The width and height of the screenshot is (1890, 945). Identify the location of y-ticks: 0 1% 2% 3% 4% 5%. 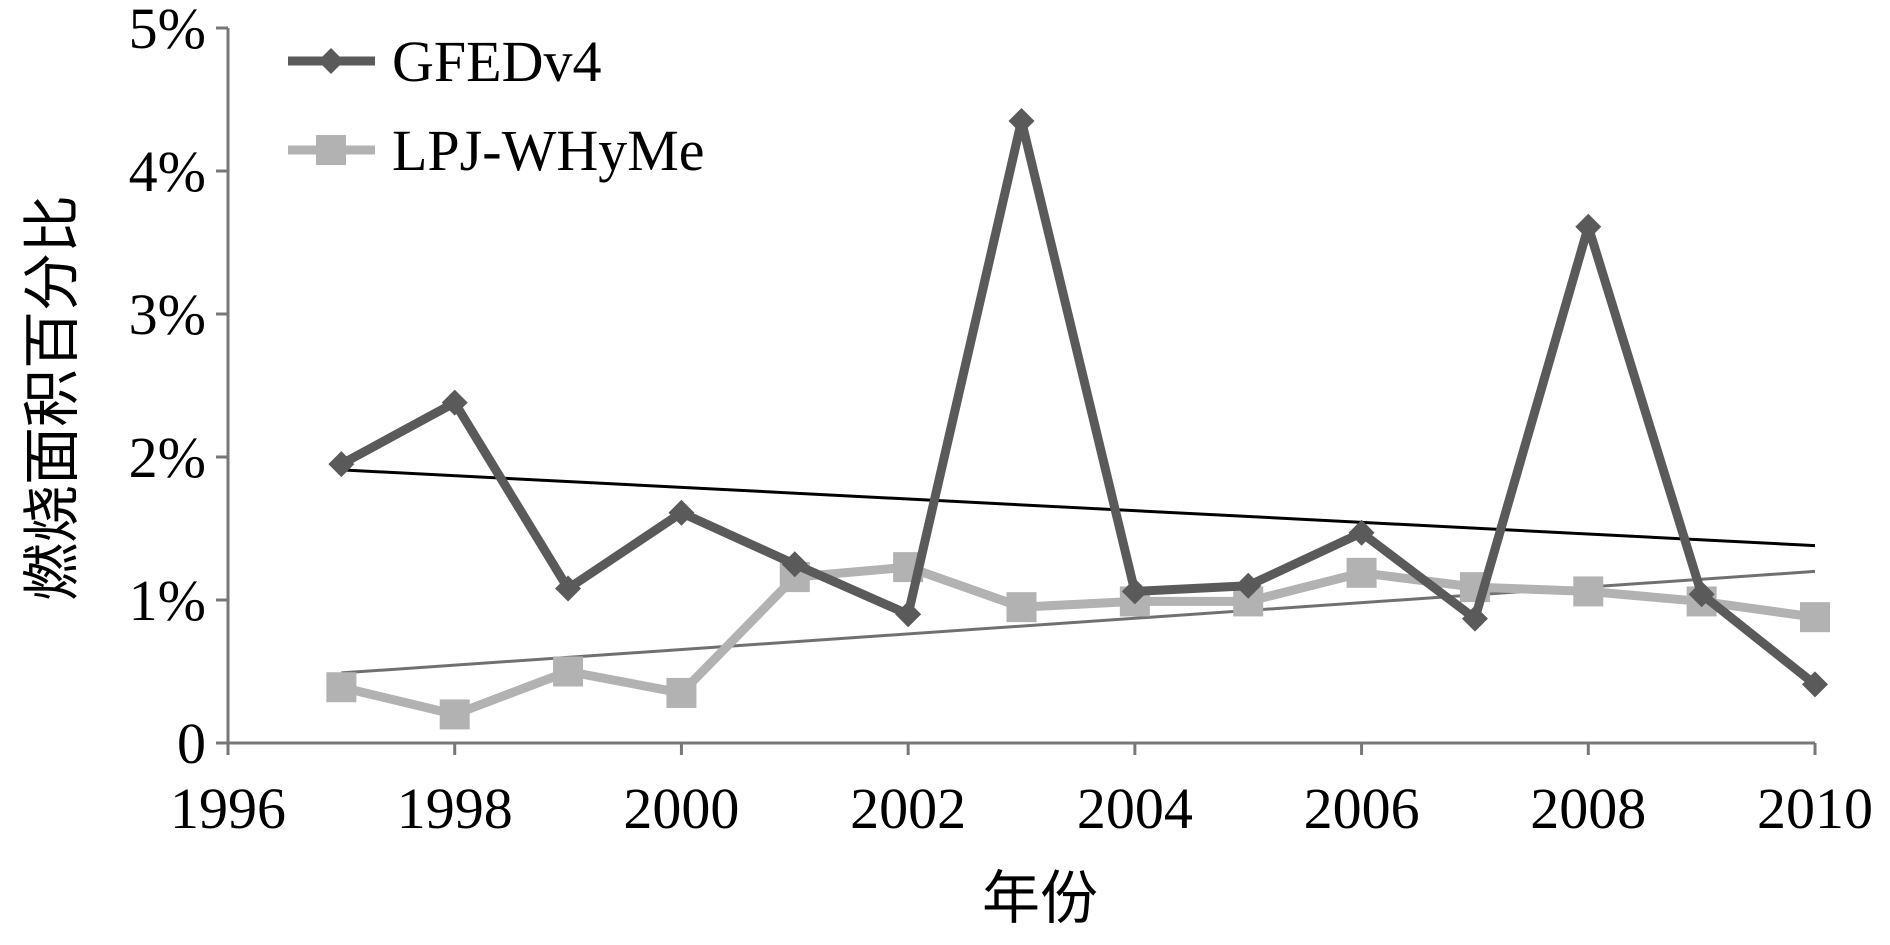
(178, 388).